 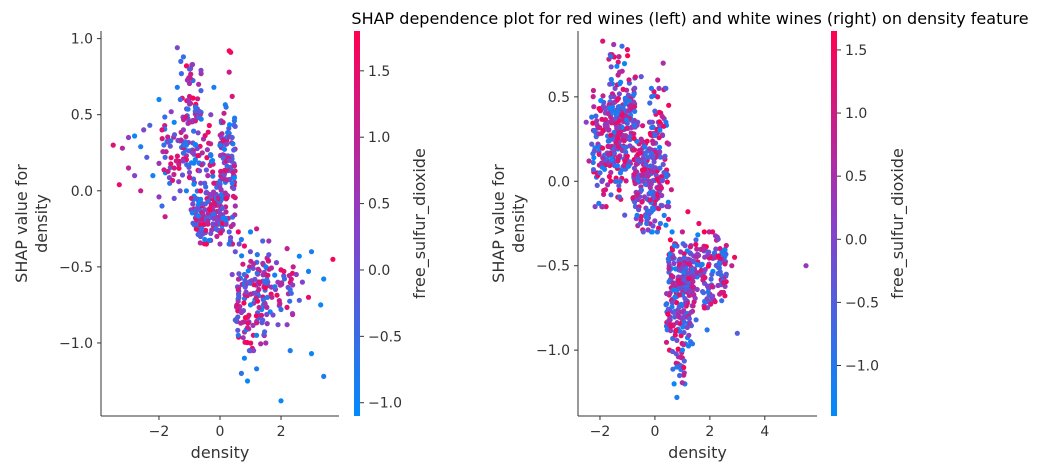 What do you see at coordinates (862, 303) in the screenshot?
I see `colorbar-tick-label: −0.5` at bounding box center [862, 303].